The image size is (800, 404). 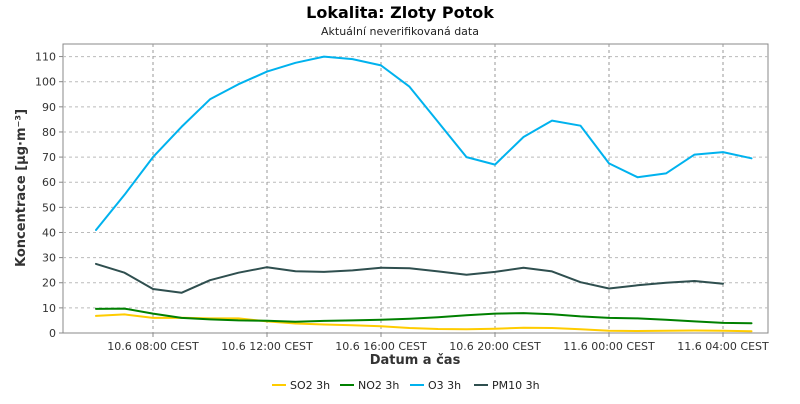 I want to click on series-line-pm10-3h, so click(x=409, y=278).